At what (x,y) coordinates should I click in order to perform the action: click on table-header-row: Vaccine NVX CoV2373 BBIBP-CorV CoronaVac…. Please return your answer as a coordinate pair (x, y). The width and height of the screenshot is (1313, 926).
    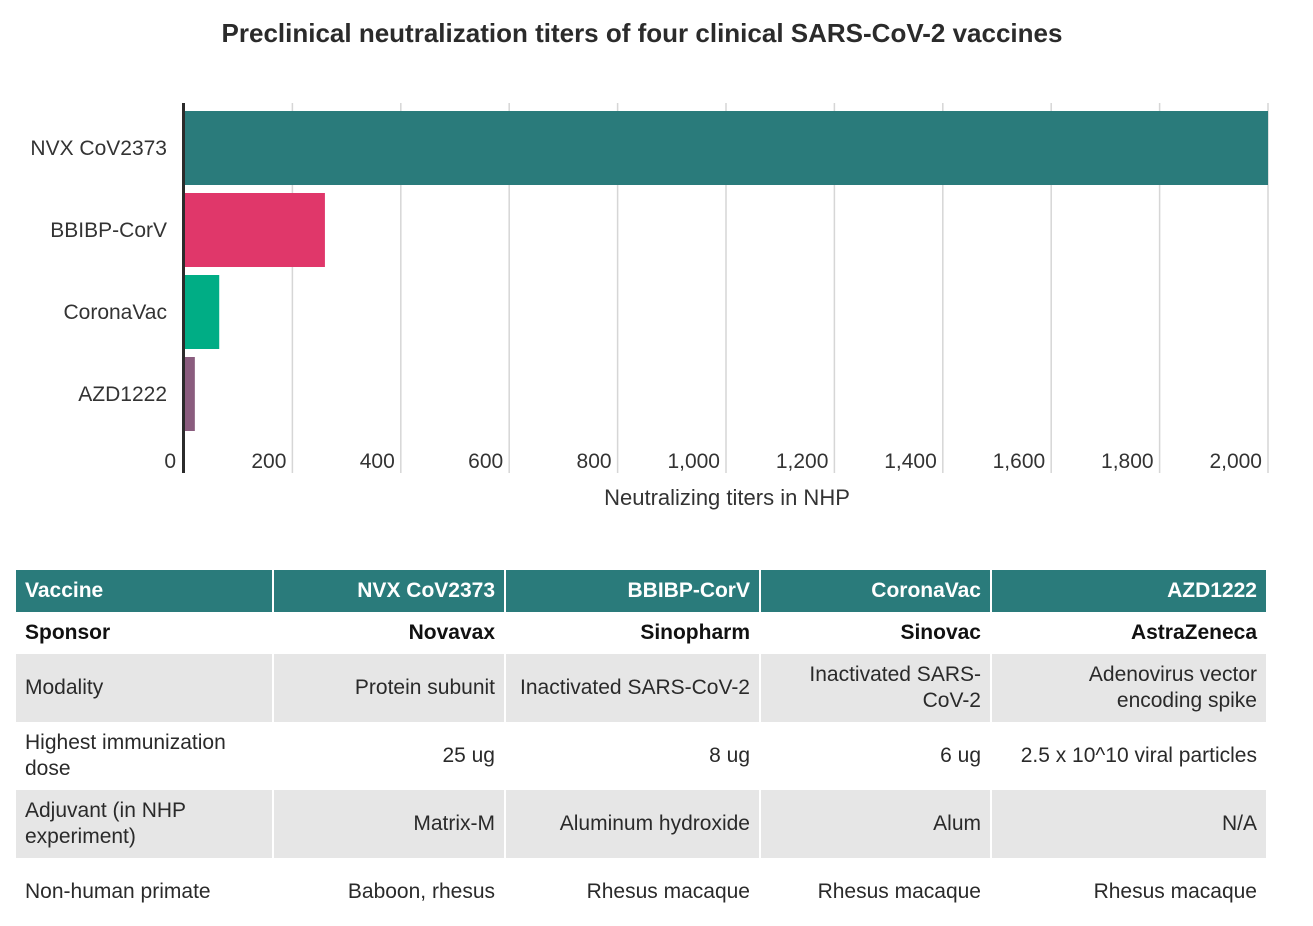
    Looking at the image, I should click on (641, 591).